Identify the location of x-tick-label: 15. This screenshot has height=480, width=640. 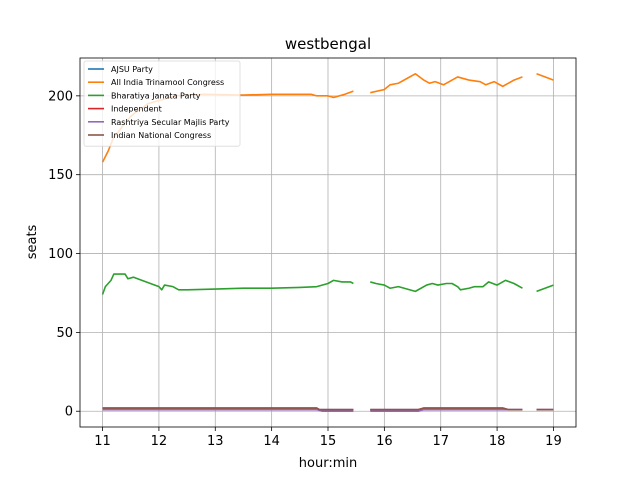
(328, 441).